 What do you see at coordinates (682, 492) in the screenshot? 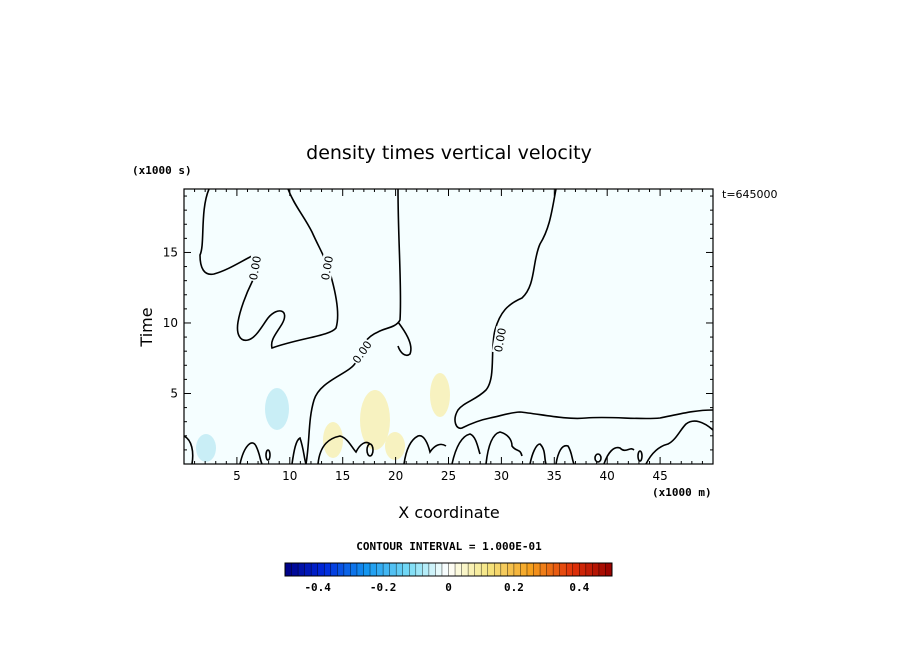
I see `x-unit-label: (x1000 m)` at bounding box center [682, 492].